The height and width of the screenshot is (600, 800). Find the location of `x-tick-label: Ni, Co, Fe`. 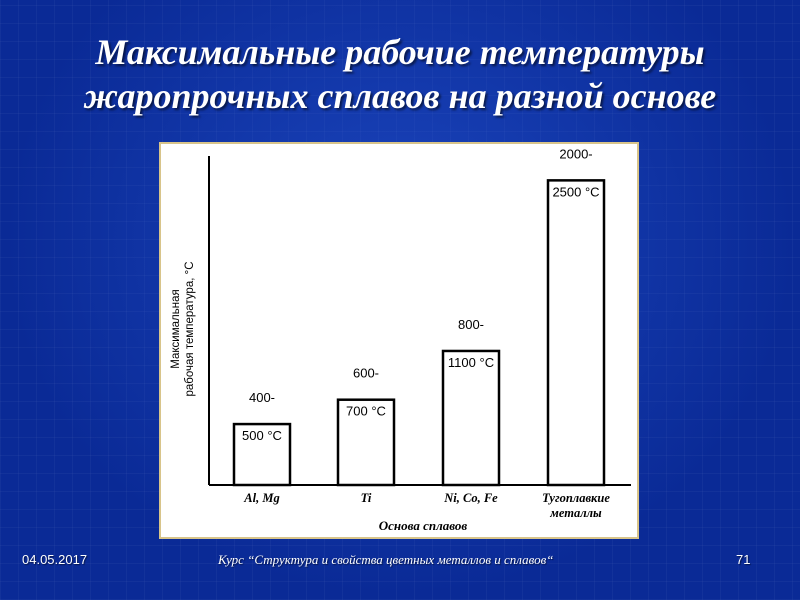

x-tick-label: Ni, Co, Fe is located at coordinates (470, 498).